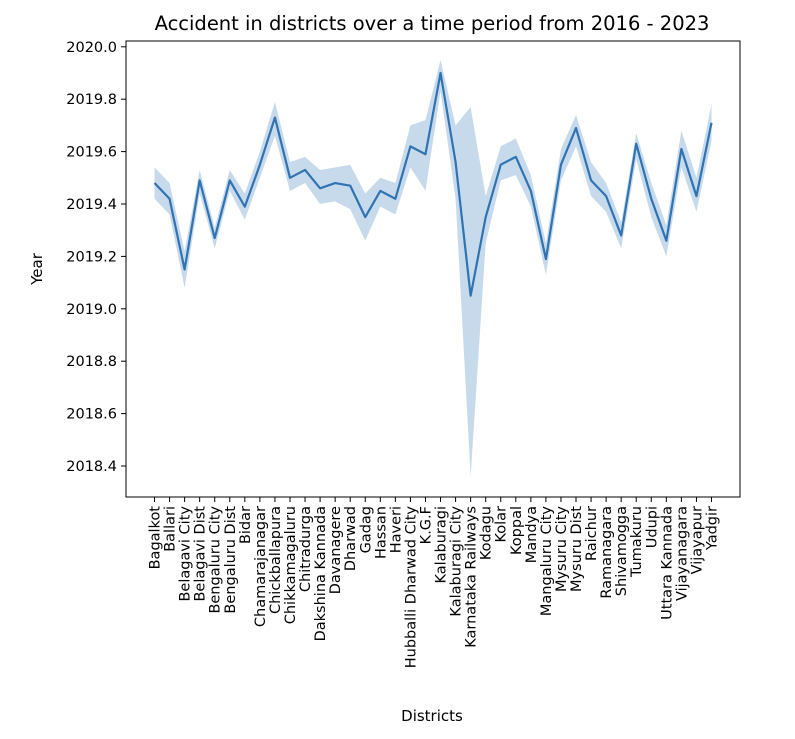  What do you see at coordinates (351, 538) in the screenshot?
I see `x-tick-label: Dharwad` at bounding box center [351, 538].